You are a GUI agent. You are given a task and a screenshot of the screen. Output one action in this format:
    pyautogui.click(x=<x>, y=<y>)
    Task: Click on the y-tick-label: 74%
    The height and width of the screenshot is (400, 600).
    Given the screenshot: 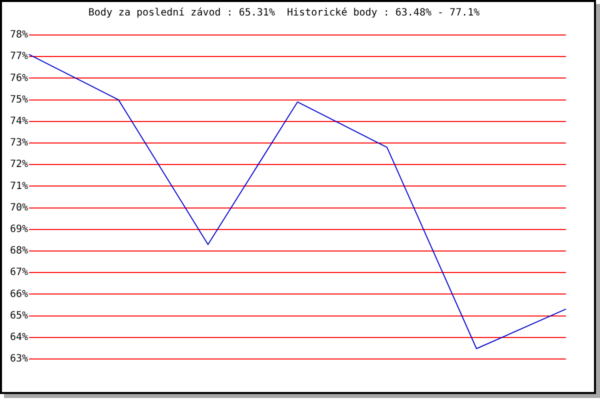 What is the action you would take?
    pyautogui.click(x=19, y=121)
    